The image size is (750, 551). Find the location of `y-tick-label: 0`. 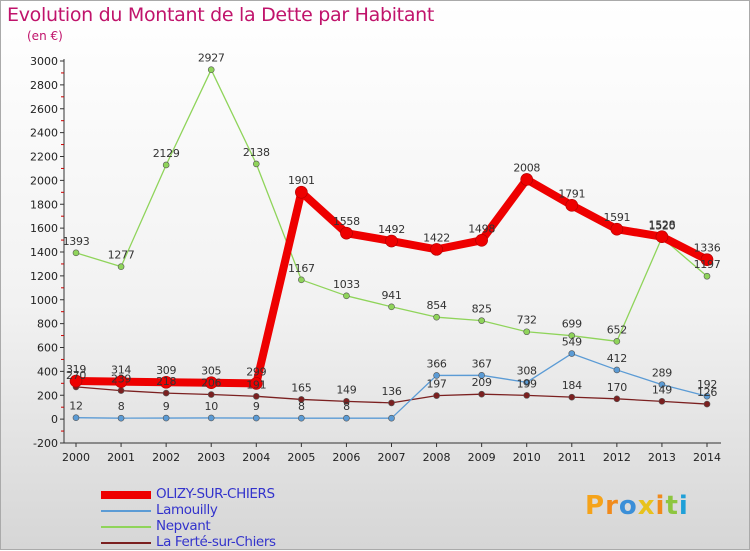

y-tick-label: 0 is located at coordinates (54, 419).